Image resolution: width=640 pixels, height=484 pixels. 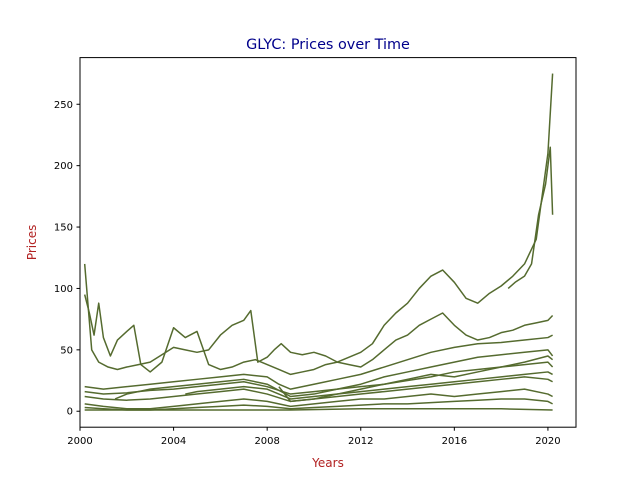 I want to click on x-tick-label: 2020, so click(x=547, y=441).